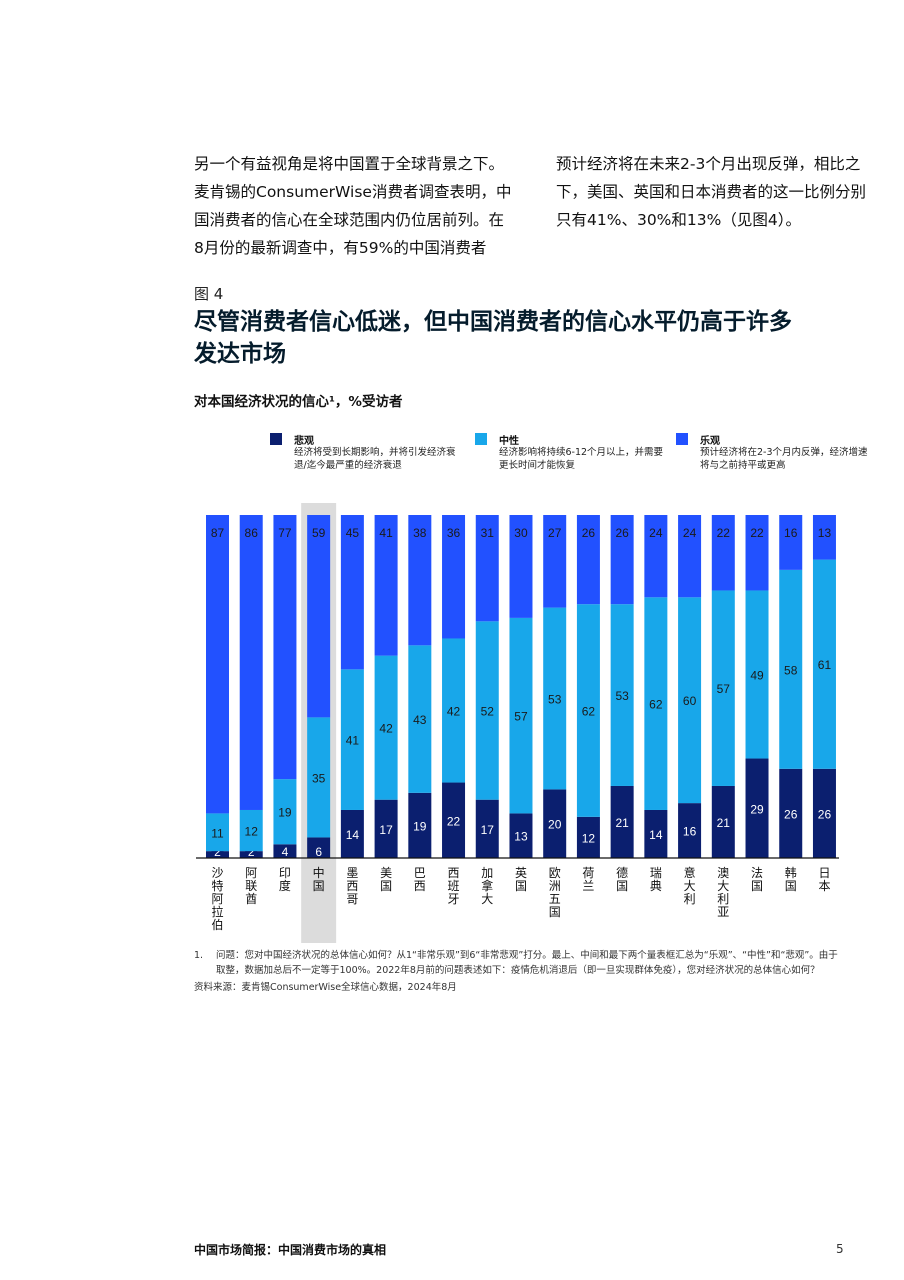  What do you see at coordinates (656, 835) in the screenshot?
I see `data-label: 14` at bounding box center [656, 835].